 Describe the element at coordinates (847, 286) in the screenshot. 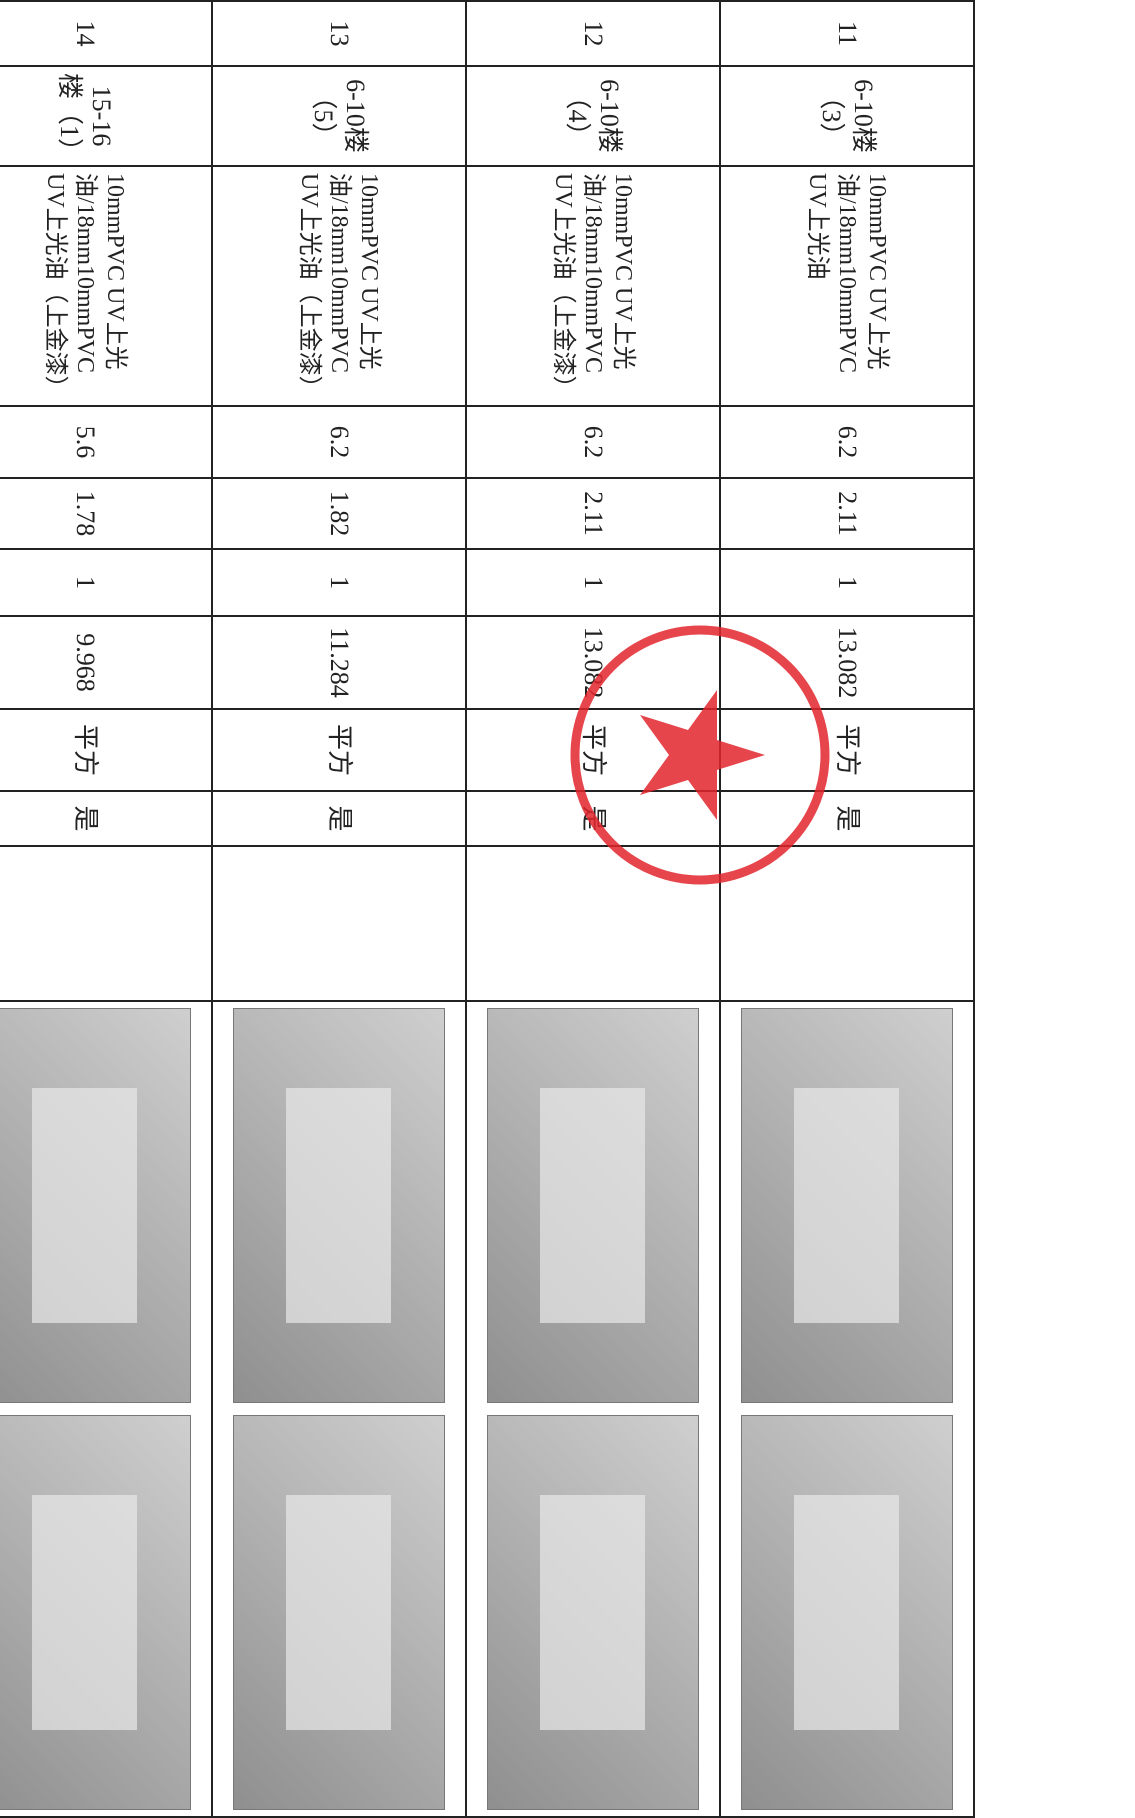

I see `material-cell: 10mmPVC UV上光油/18mm10mmPVC UV上光油` at that location.